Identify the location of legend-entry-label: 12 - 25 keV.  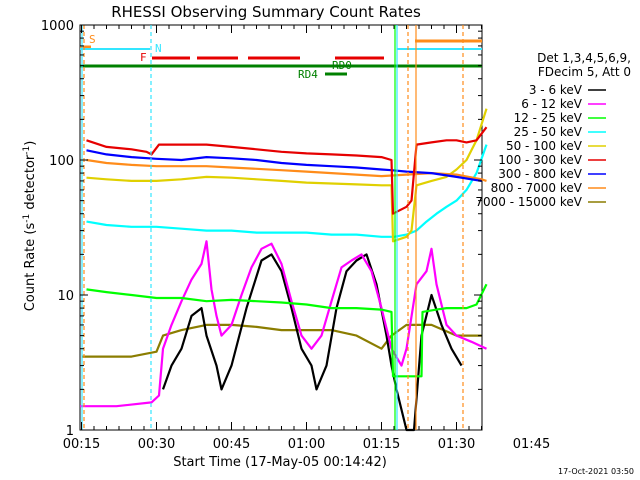
(548, 118).